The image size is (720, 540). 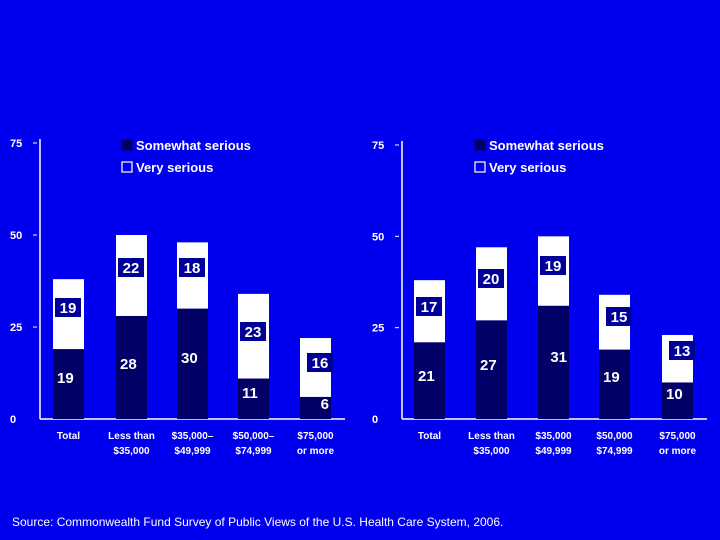 What do you see at coordinates (614, 436) in the screenshot?
I see `x-category-label: $50,000` at bounding box center [614, 436].